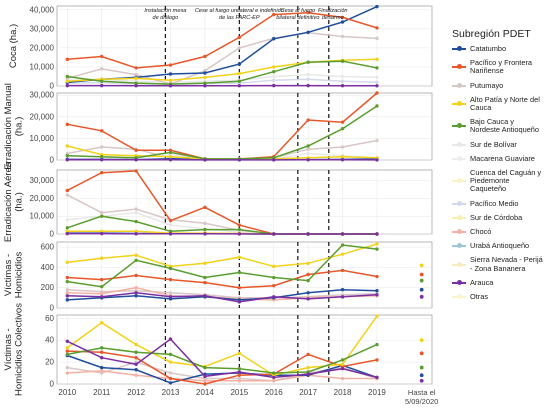 This screenshot has width=545, height=416. Describe the element at coordinates (8, 201) in the screenshot. I see `y-axis-label-line: Erradicación Aérea` at that location.